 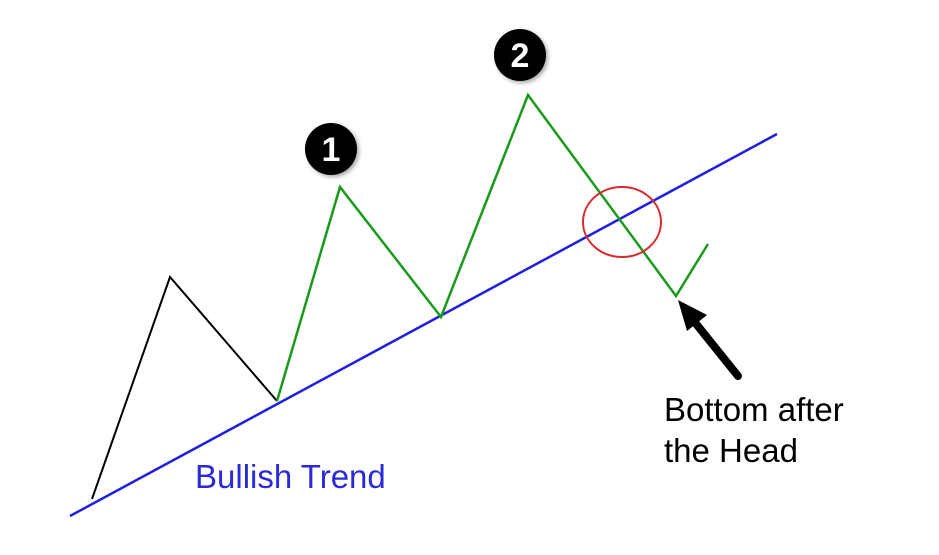 I want to click on early-price-path, so click(x=184, y=387).